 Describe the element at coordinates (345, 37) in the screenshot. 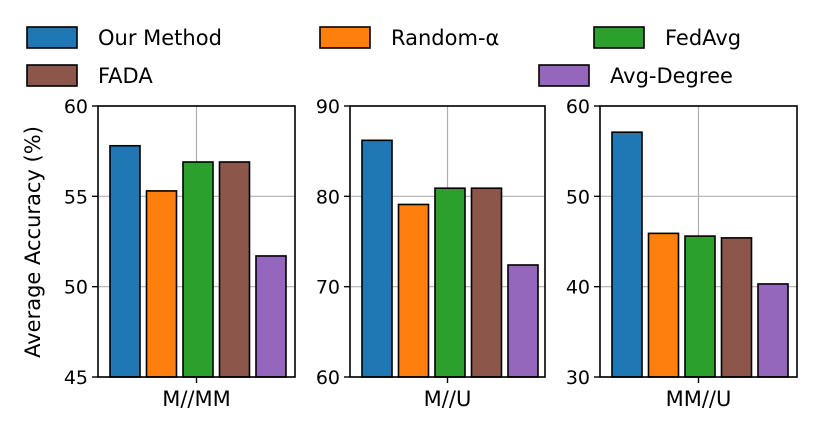

I see `legend-swatch-random` at that location.